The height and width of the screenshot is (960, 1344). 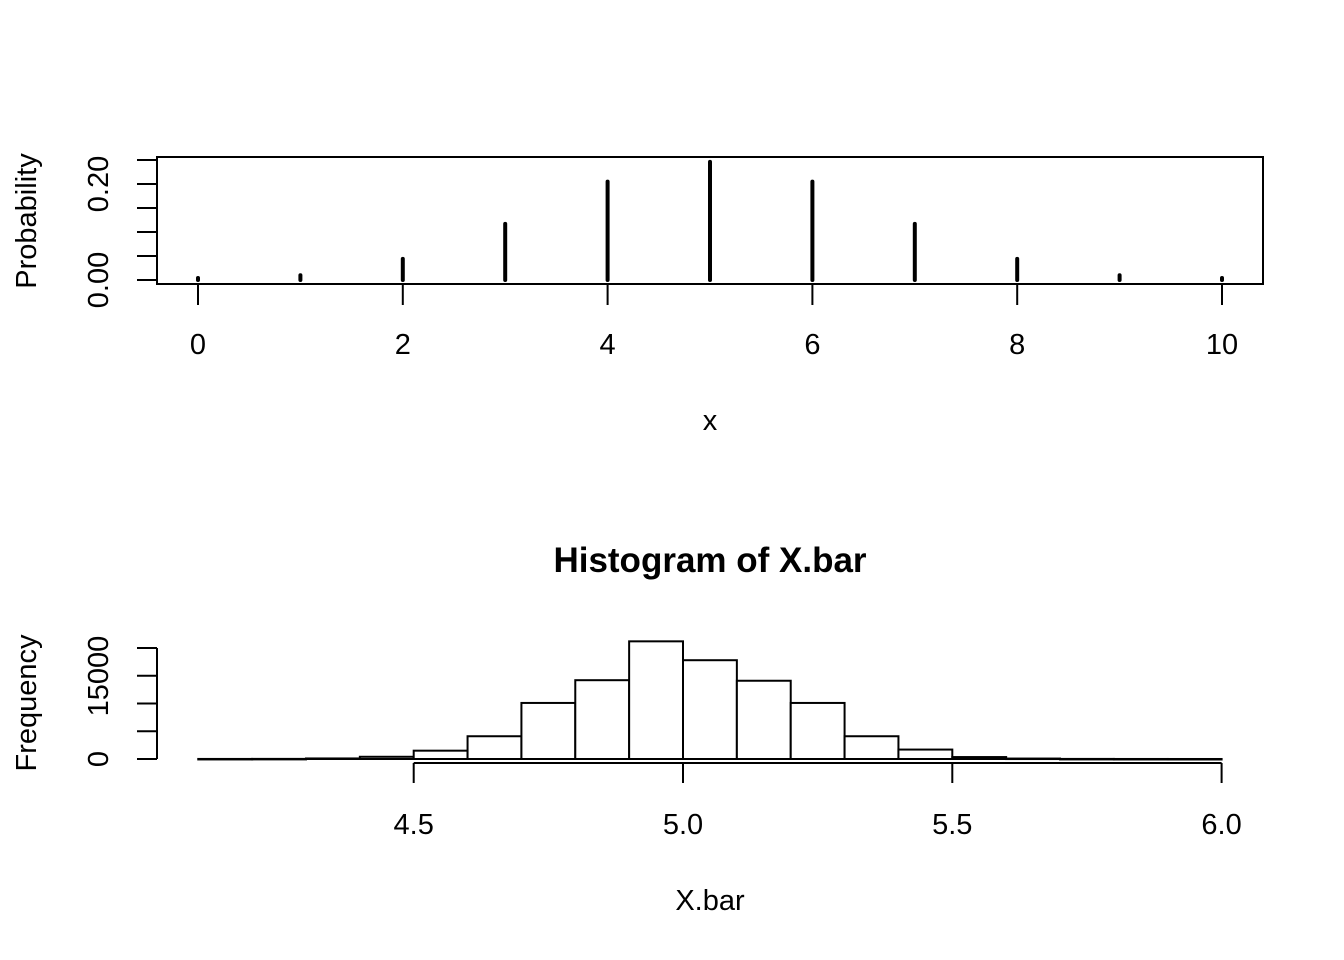 What do you see at coordinates (27, 221) in the screenshot?
I see `y-axis-title: Probability` at bounding box center [27, 221].